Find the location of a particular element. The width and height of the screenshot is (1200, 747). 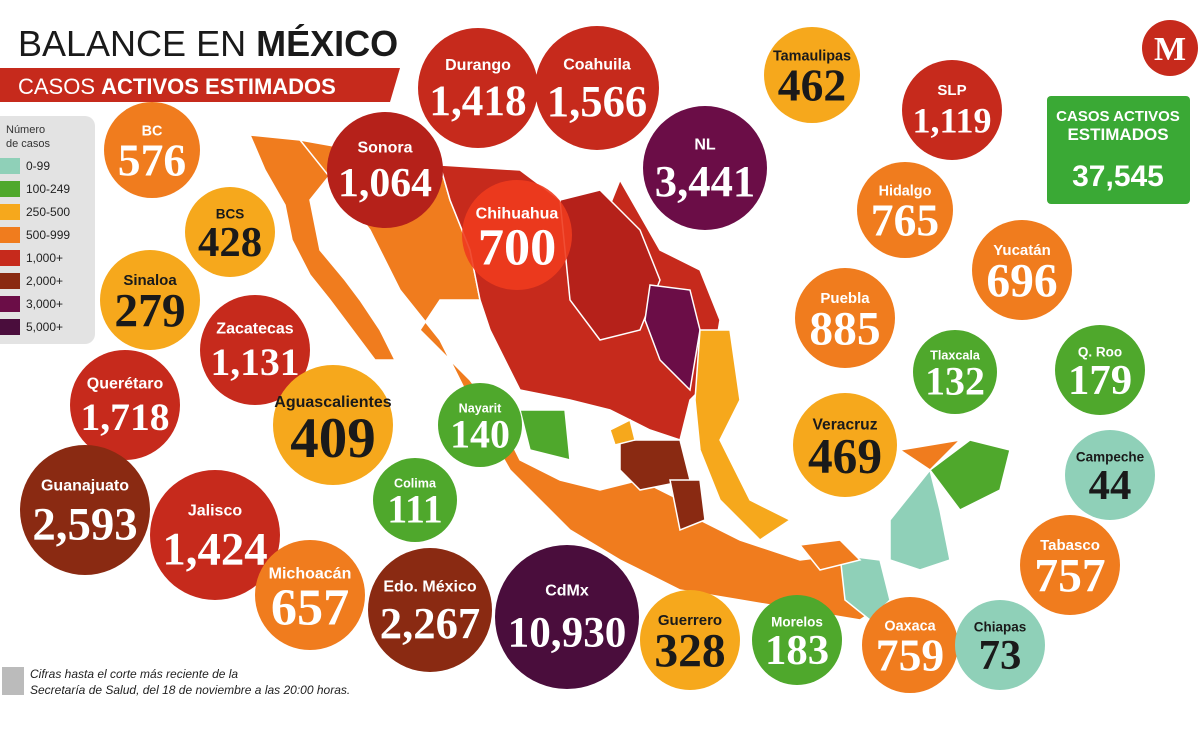

footnote-marker is located at coordinates (13, 681).